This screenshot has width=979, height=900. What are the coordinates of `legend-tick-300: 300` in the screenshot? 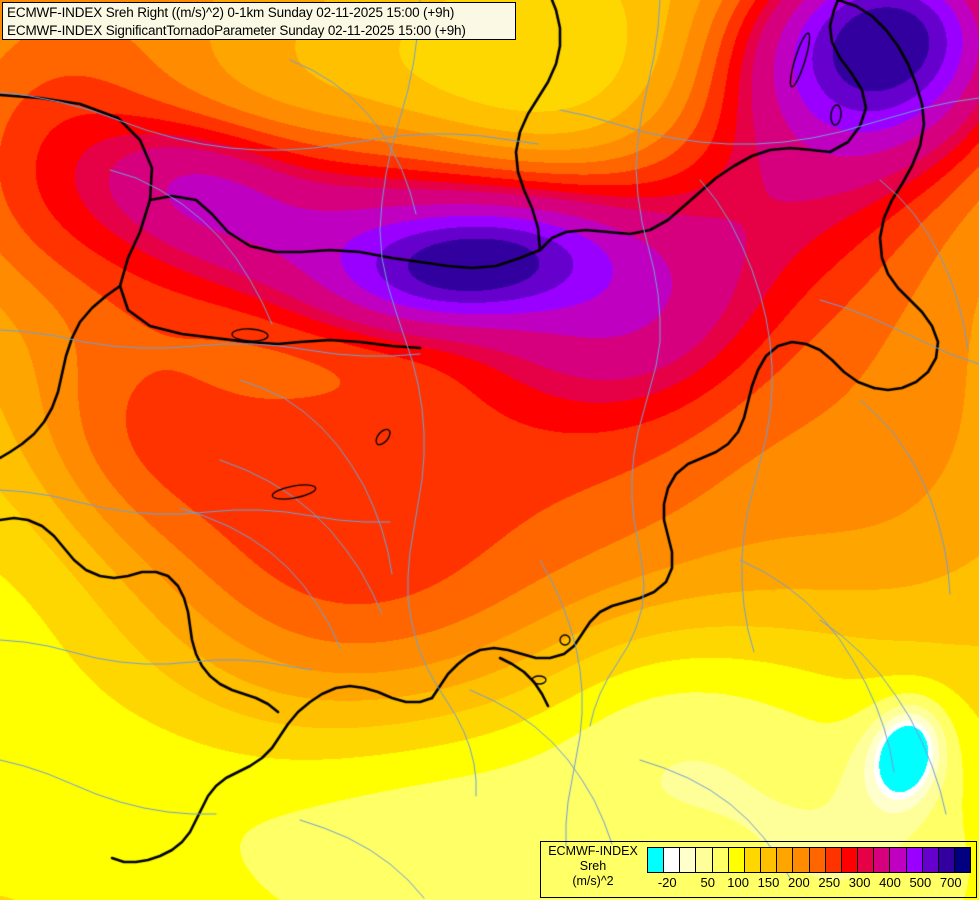 It's located at (859, 882).